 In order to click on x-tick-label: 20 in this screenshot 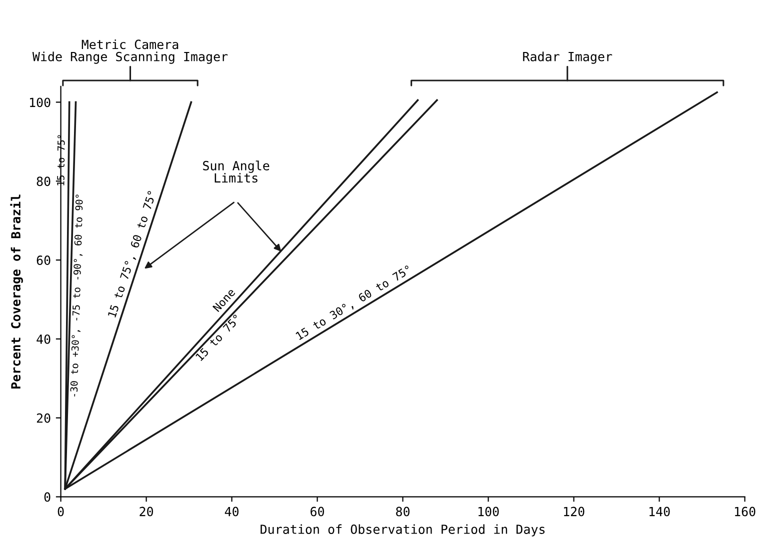, I will do `click(147, 511)`.